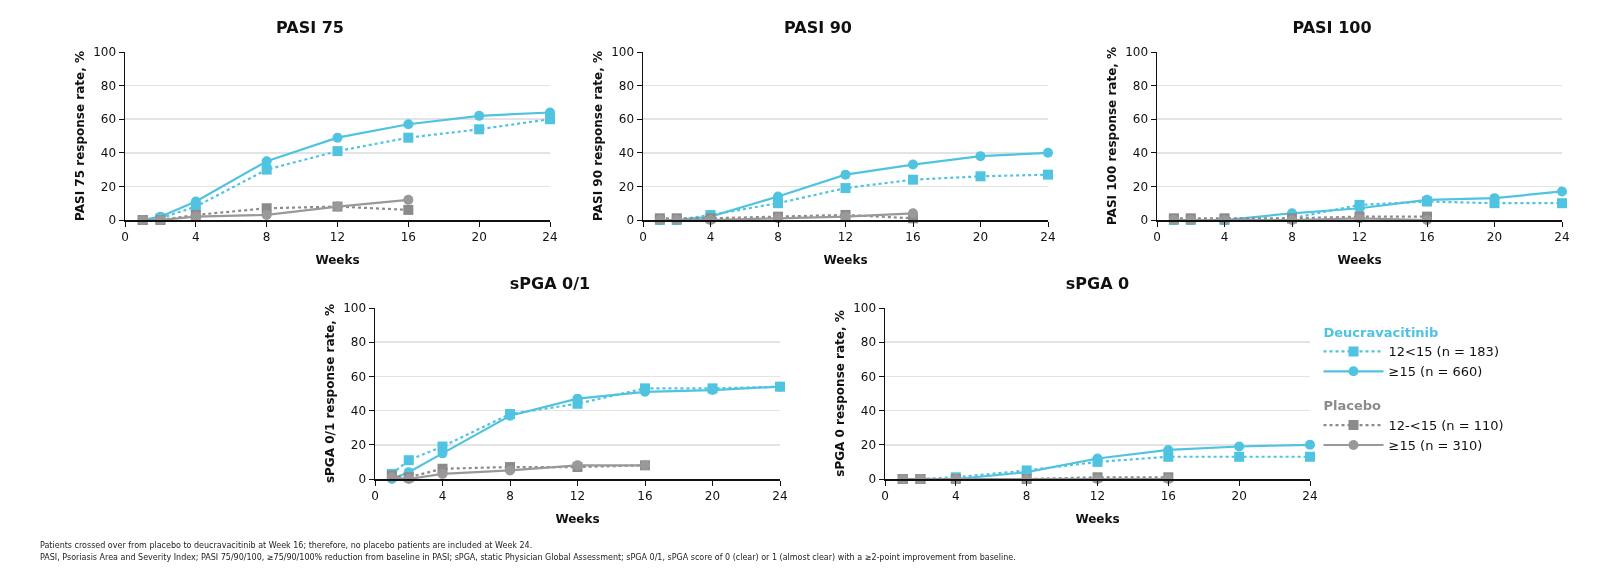 Image resolution: width=1619 pixels, height=588 pixels. What do you see at coordinates (550, 284) in the screenshot?
I see `chart-title: sPGA 0/1` at bounding box center [550, 284].